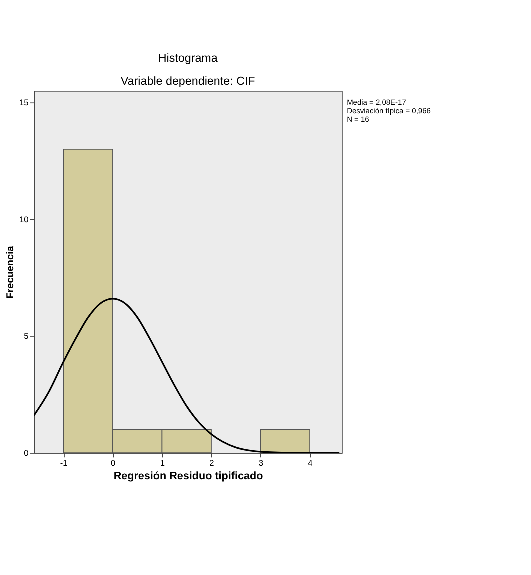  Describe the element at coordinates (188, 81) in the screenshot. I see `chart-subtitle: Variable dependiente: CIF` at that location.